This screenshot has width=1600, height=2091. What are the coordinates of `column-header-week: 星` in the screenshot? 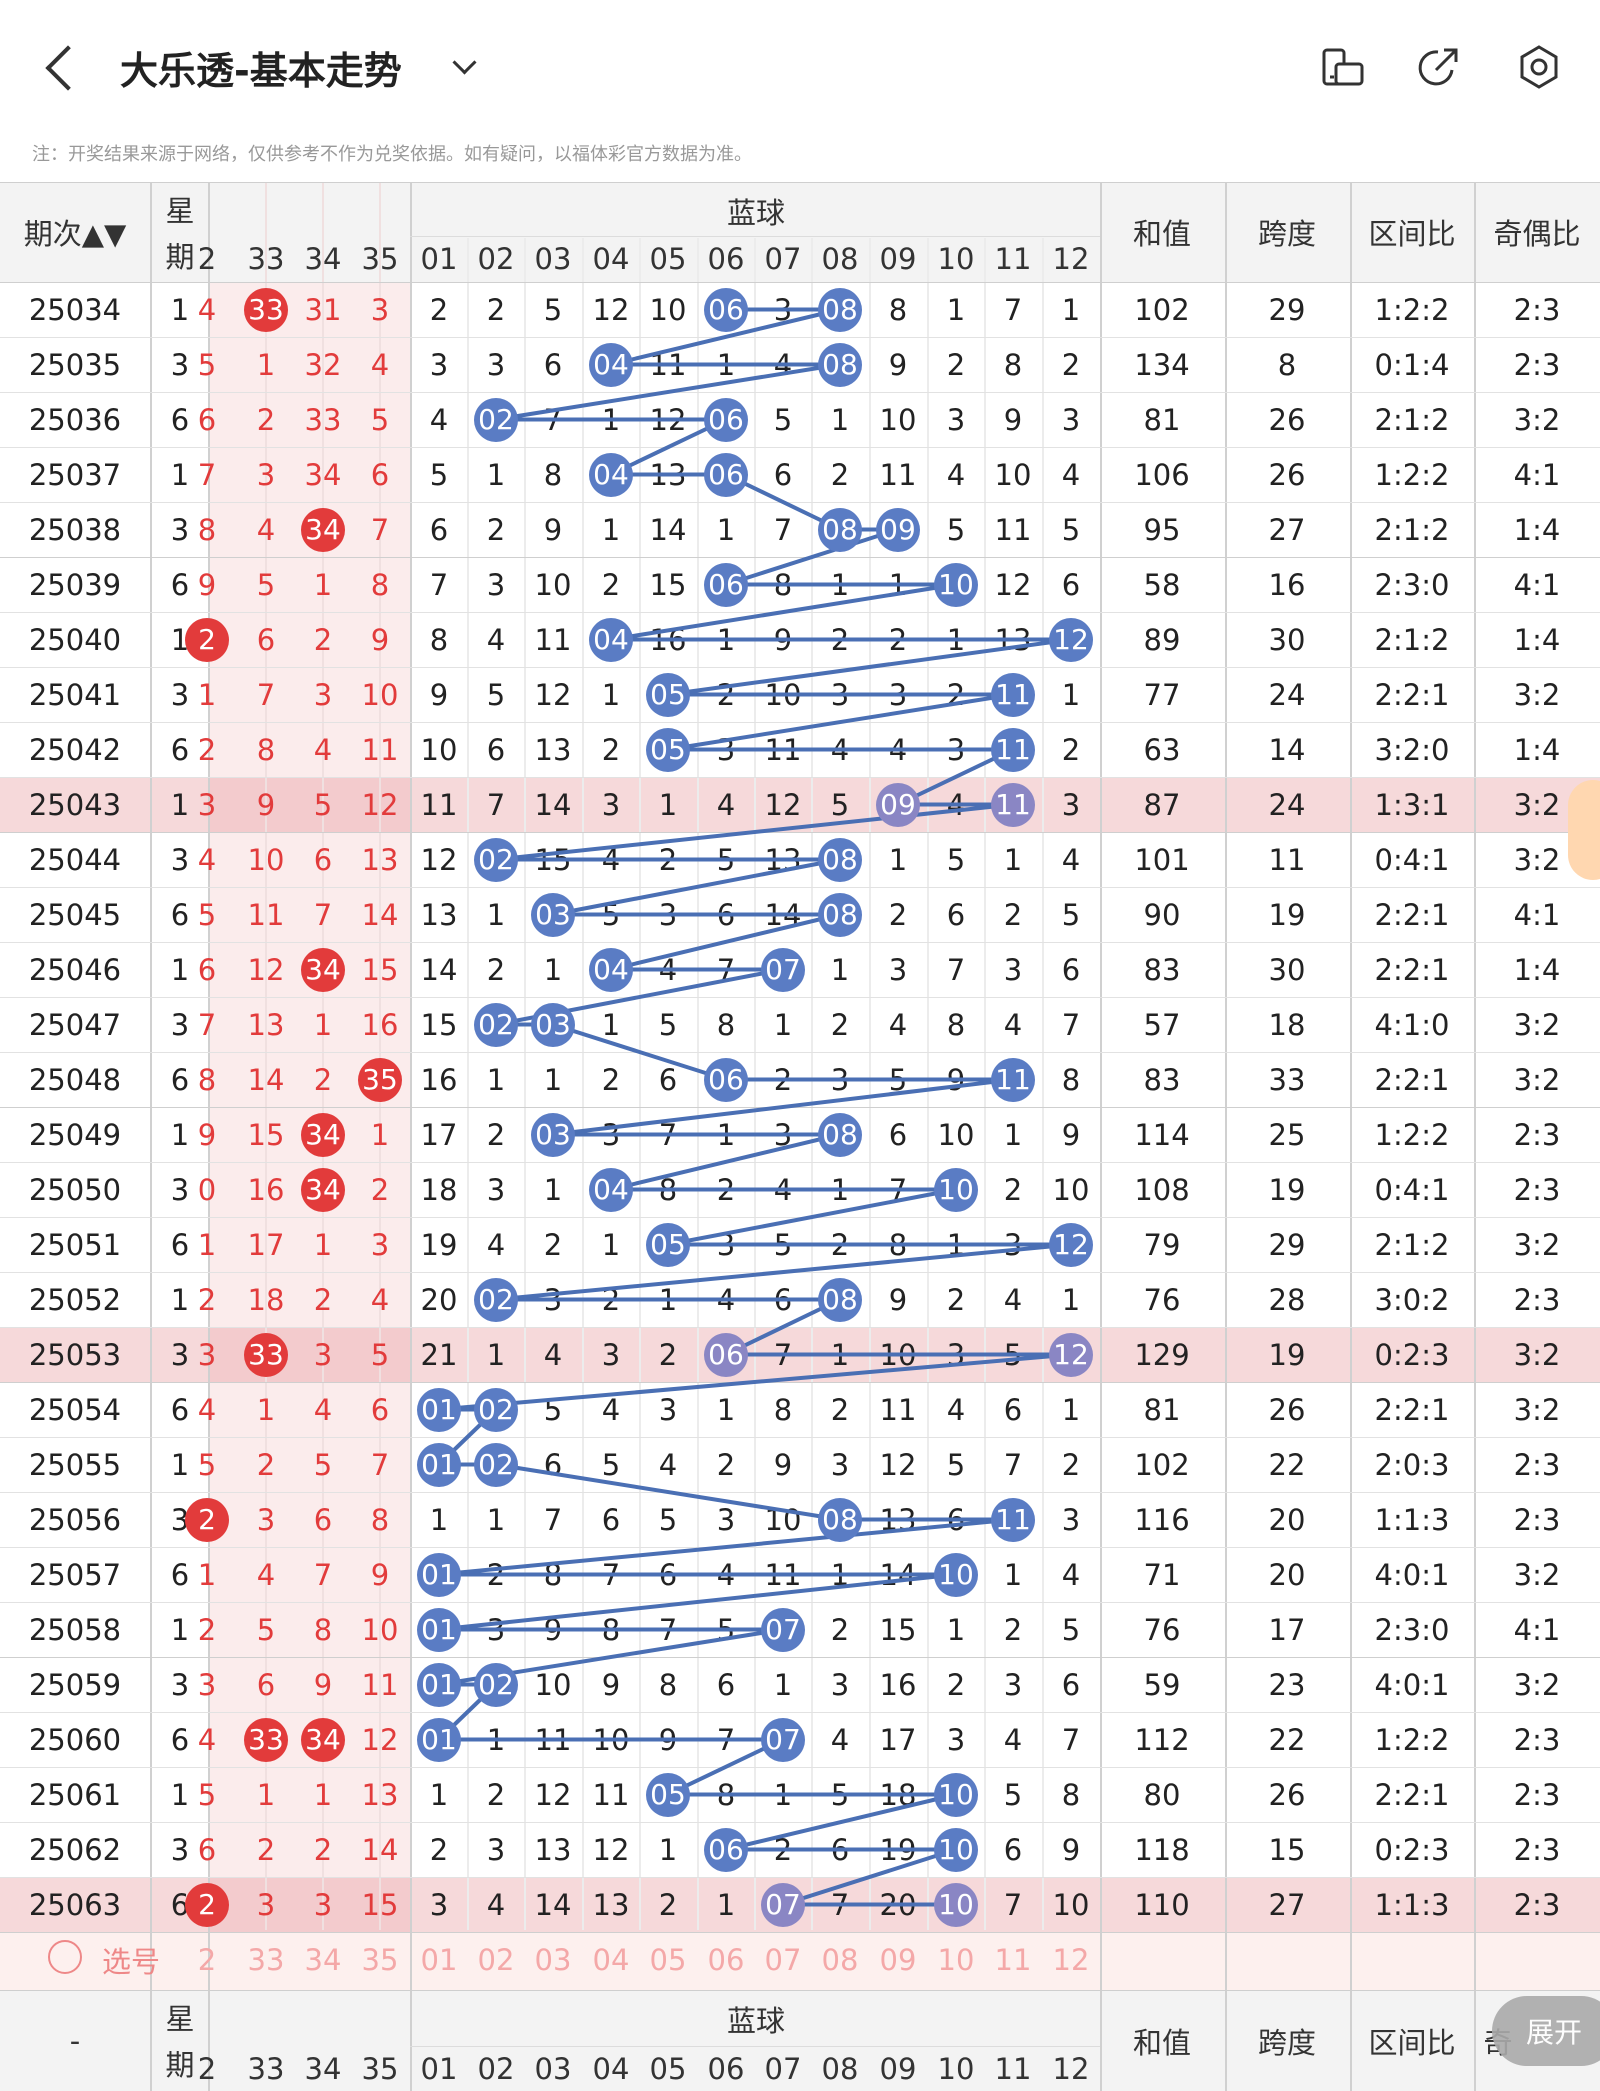 It's located at (180, 2019).